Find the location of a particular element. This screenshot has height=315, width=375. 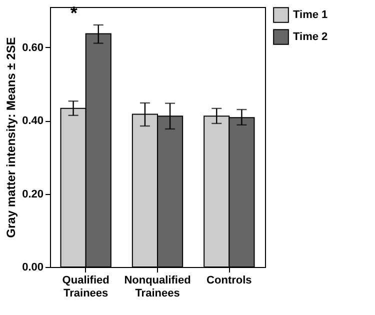

y-tick-label: 0.20 is located at coordinates (33, 194).